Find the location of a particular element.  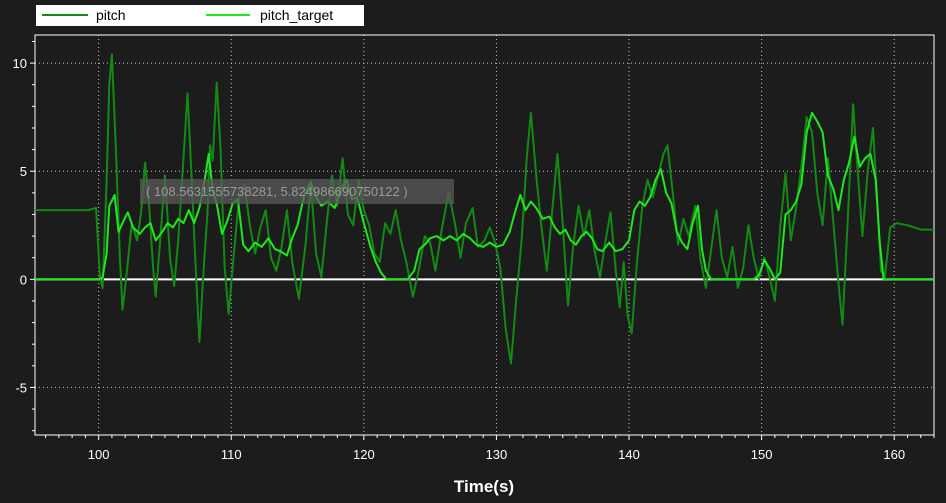

y-tick-label: 0 is located at coordinates (23, 279).